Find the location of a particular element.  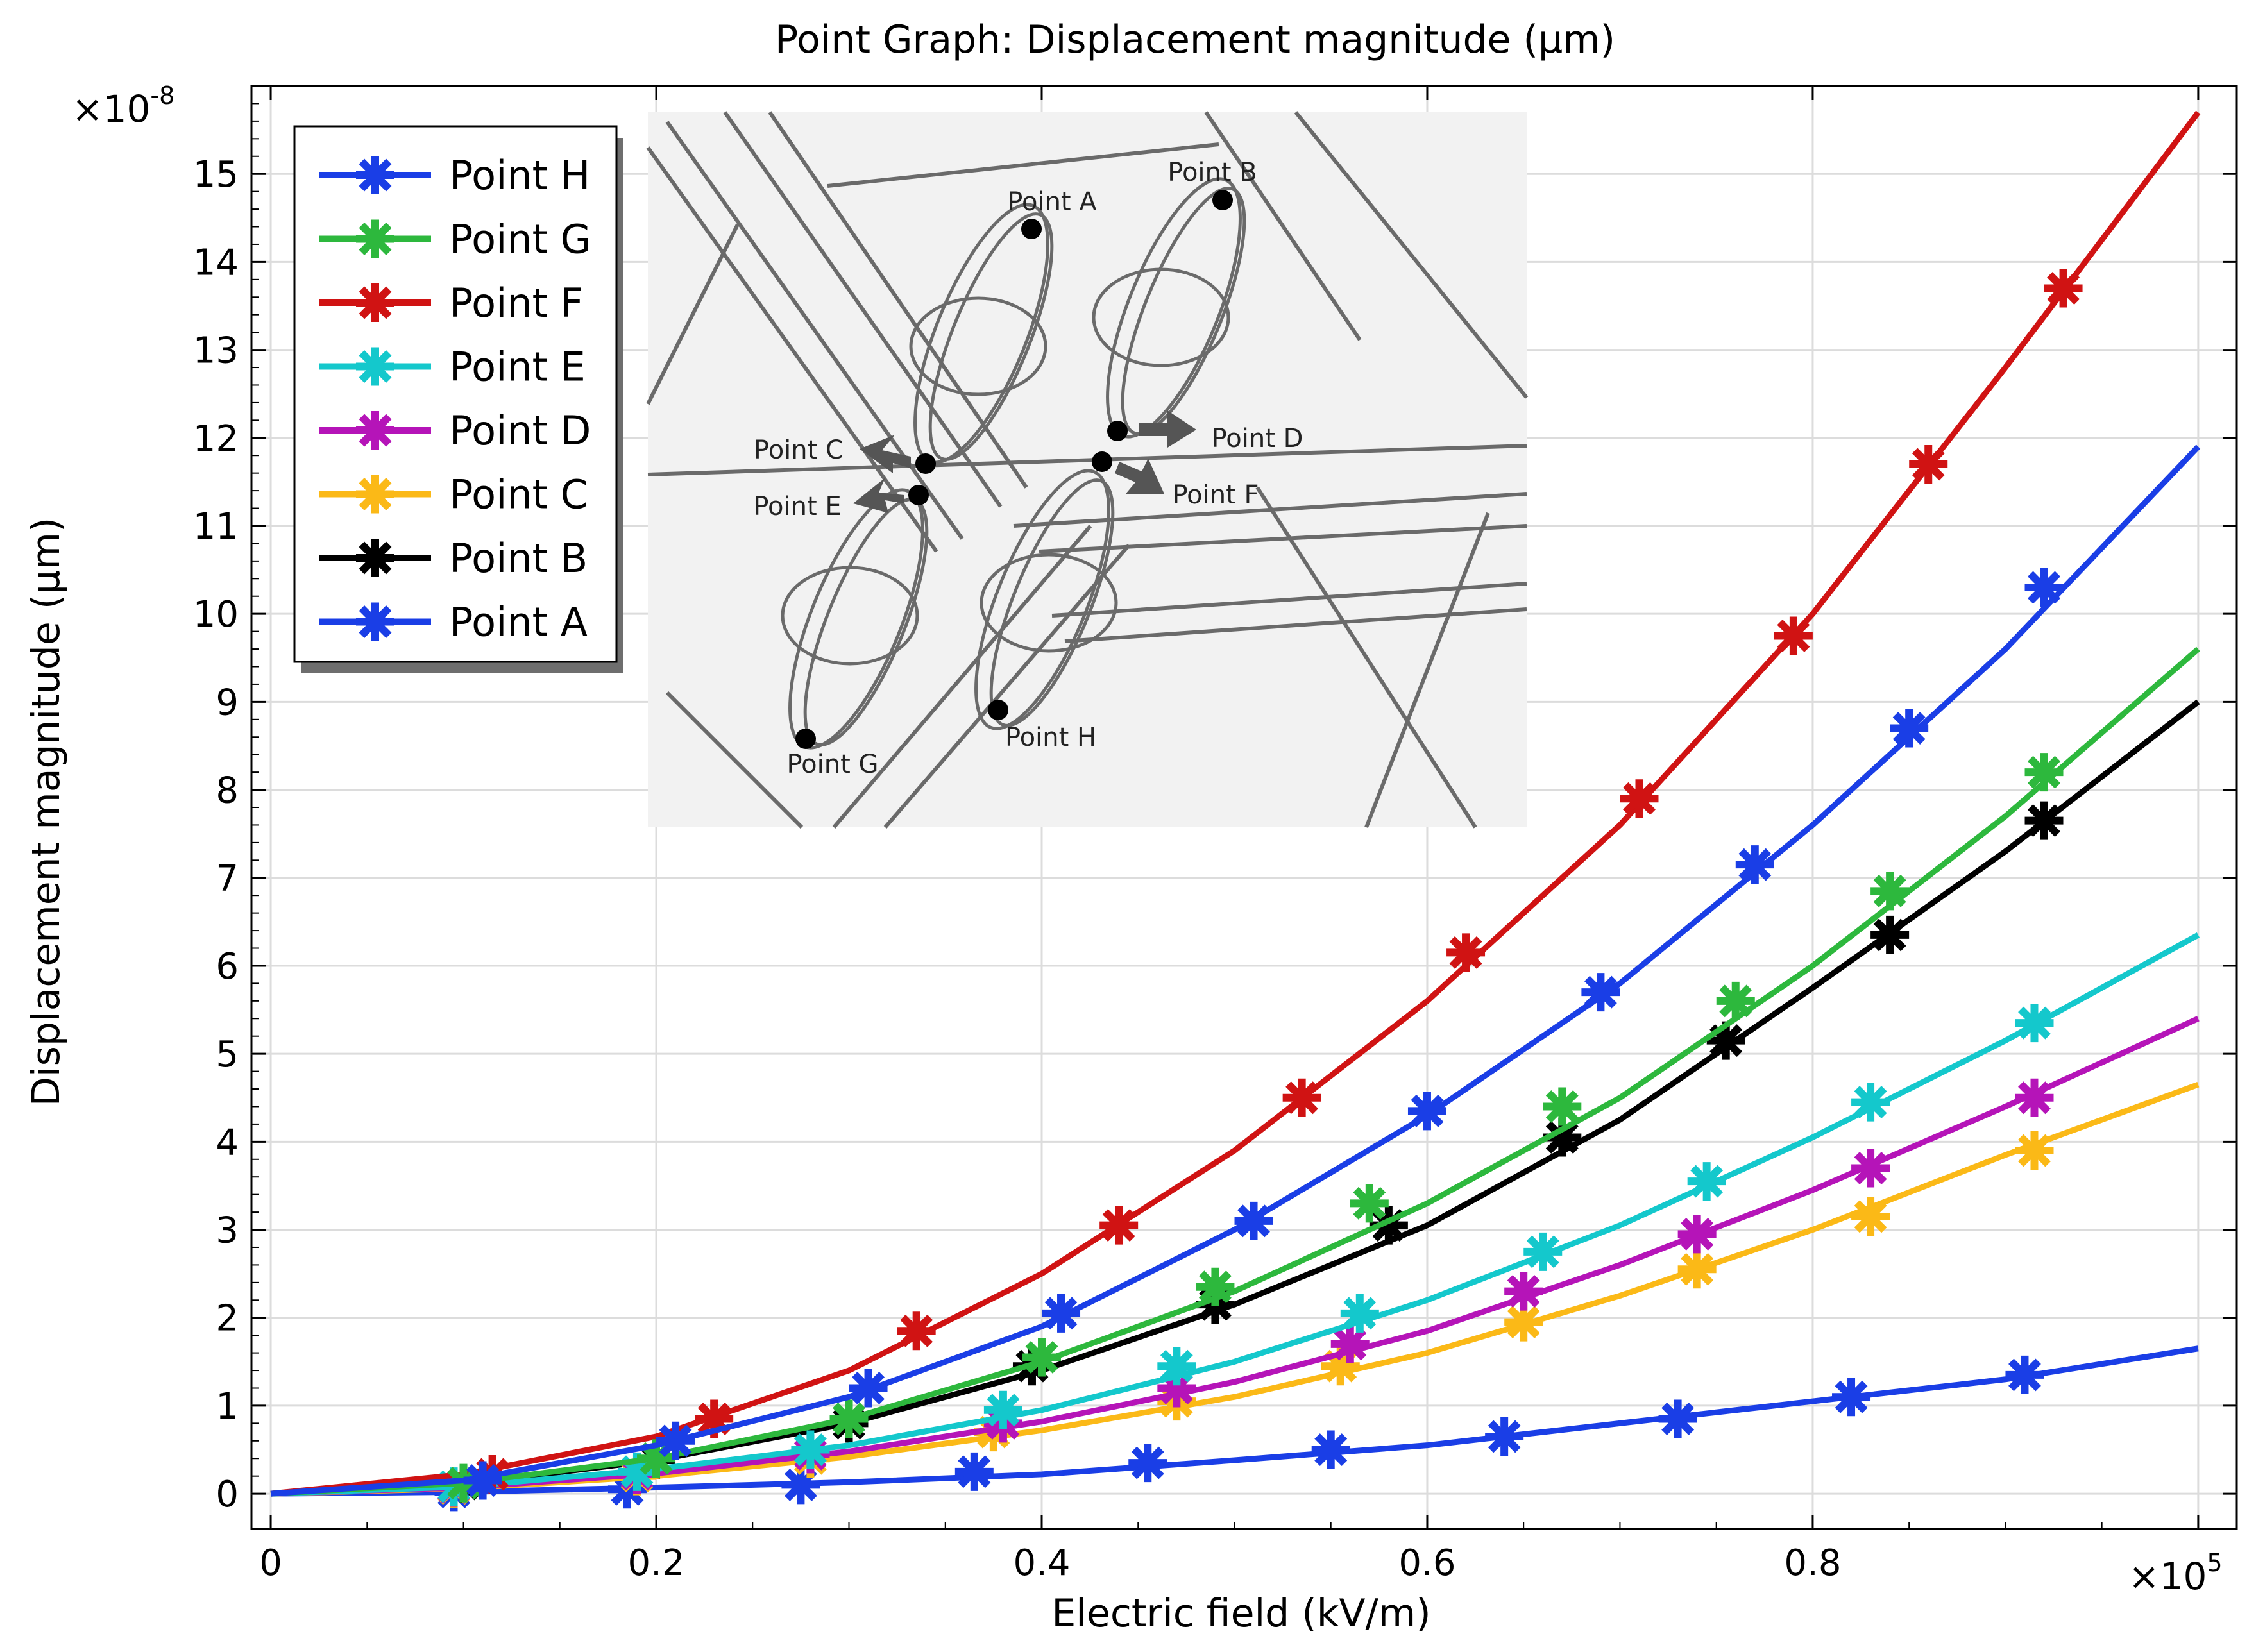

x-tick-label: 0.2 is located at coordinates (656, 1563).